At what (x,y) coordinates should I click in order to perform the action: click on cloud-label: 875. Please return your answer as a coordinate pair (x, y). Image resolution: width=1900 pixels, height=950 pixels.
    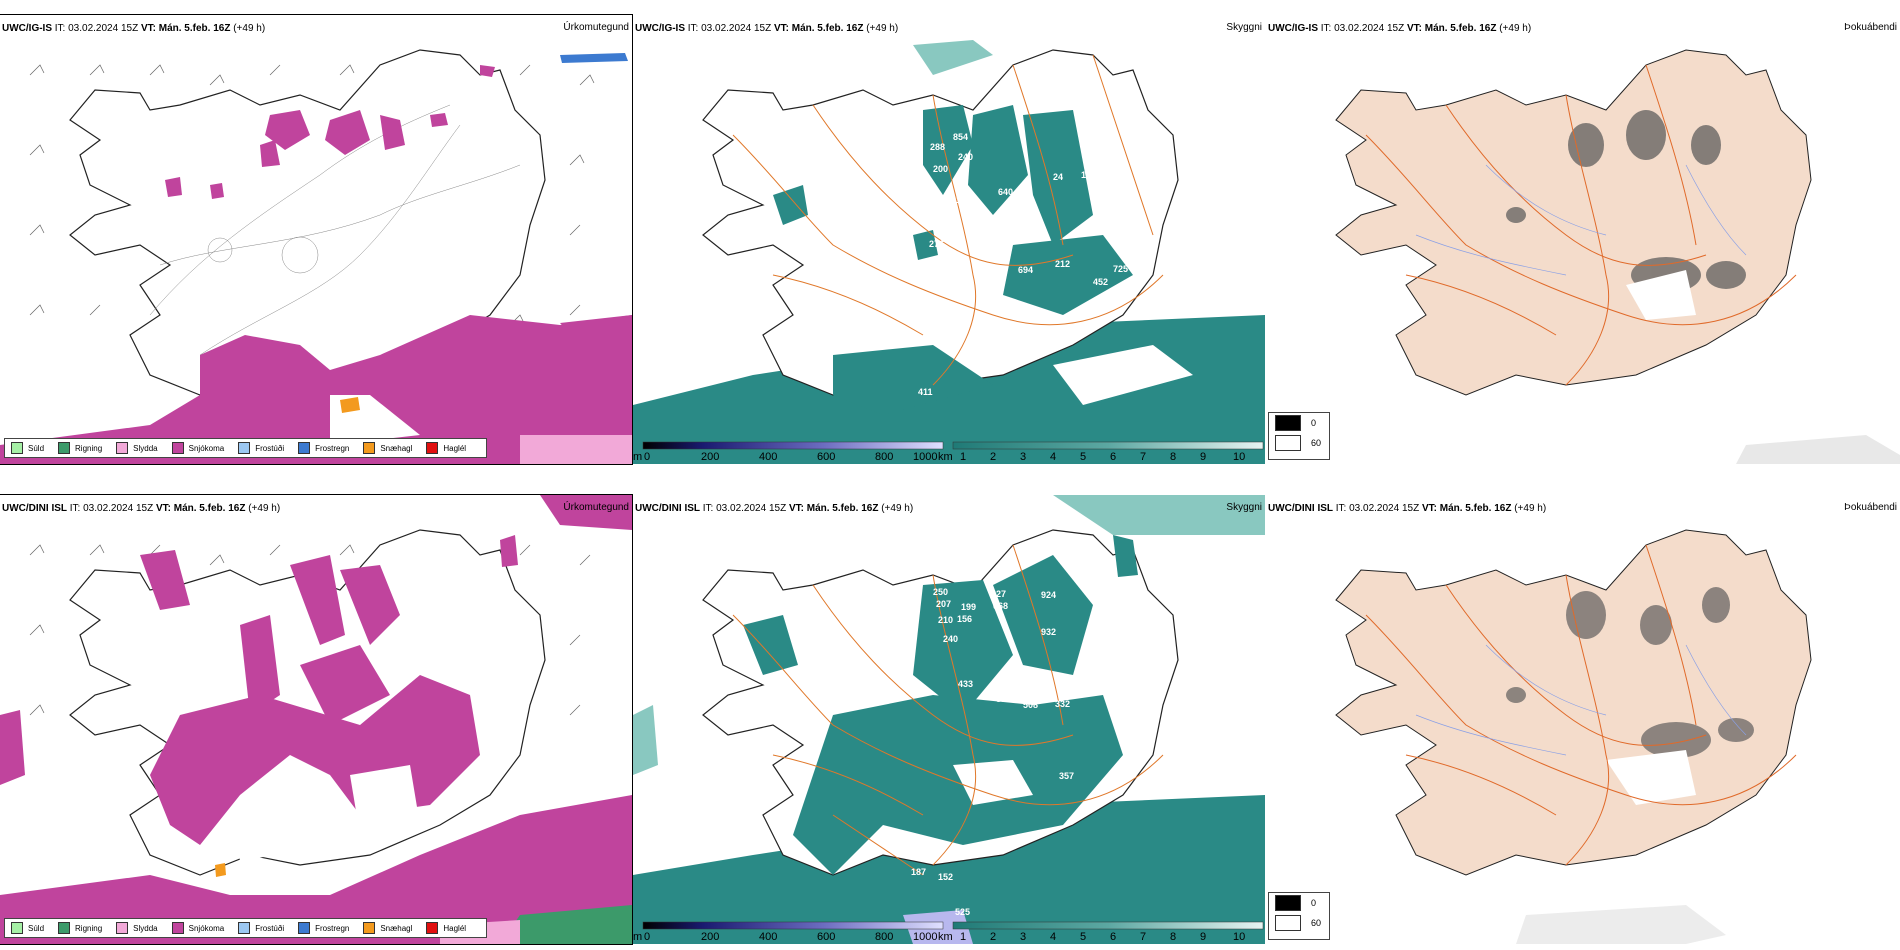
    Looking at the image, I should click on (1003, 699).